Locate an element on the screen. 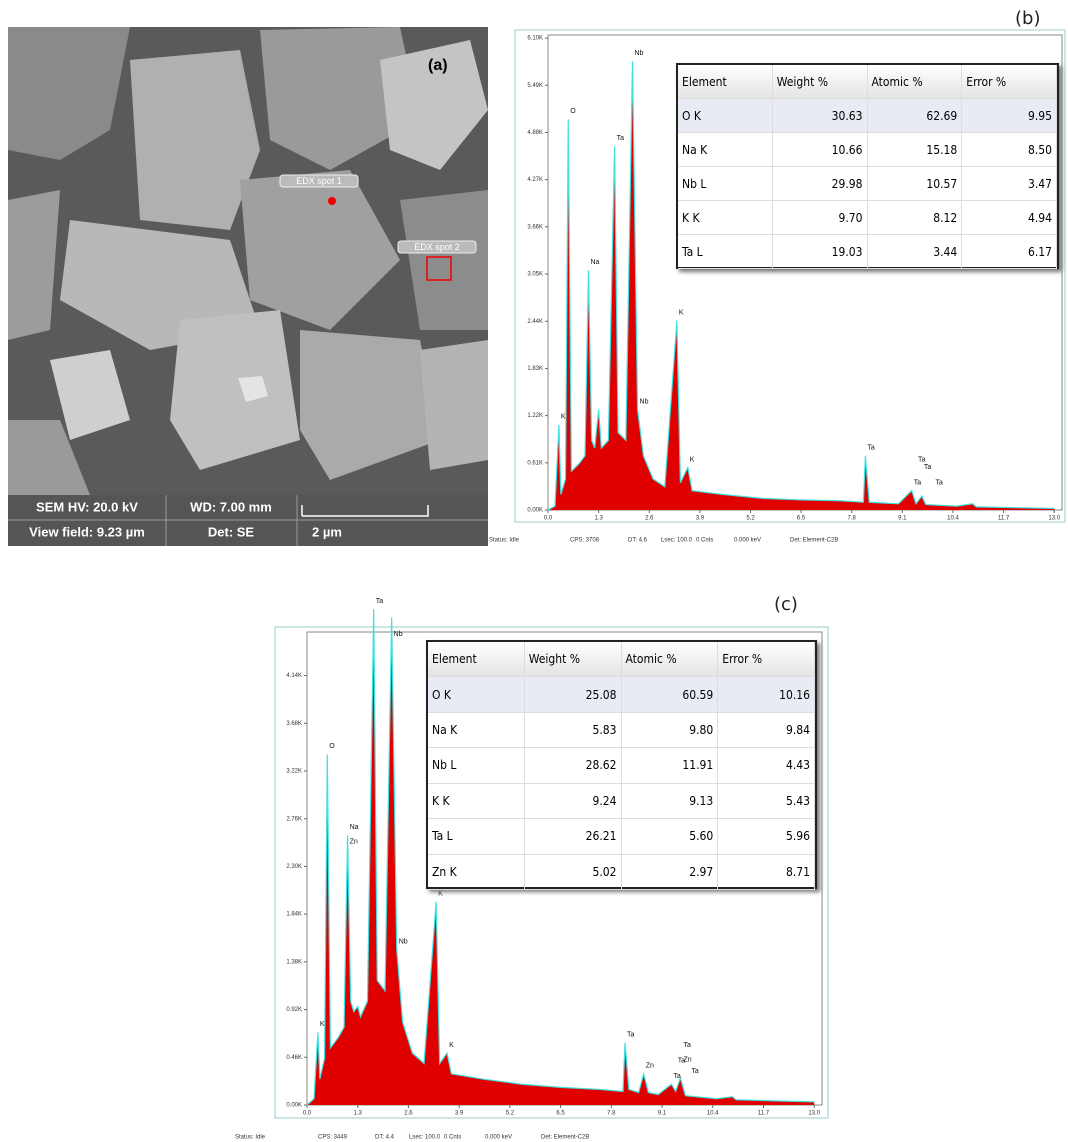 The image size is (1068, 1142). table-row: Nb L 28.62 11.91 4.43 is located at coordinates (621, 766).